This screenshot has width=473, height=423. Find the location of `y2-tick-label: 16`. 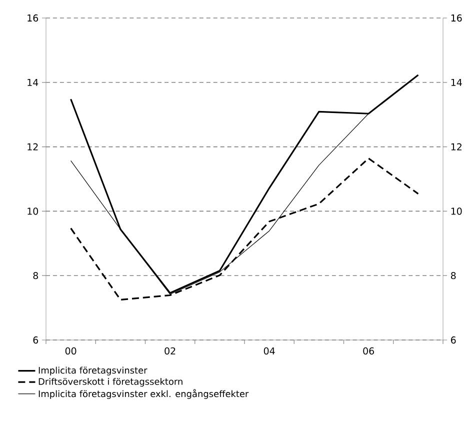

y2-tick-label: 16 is located at coordinates (456, 18).